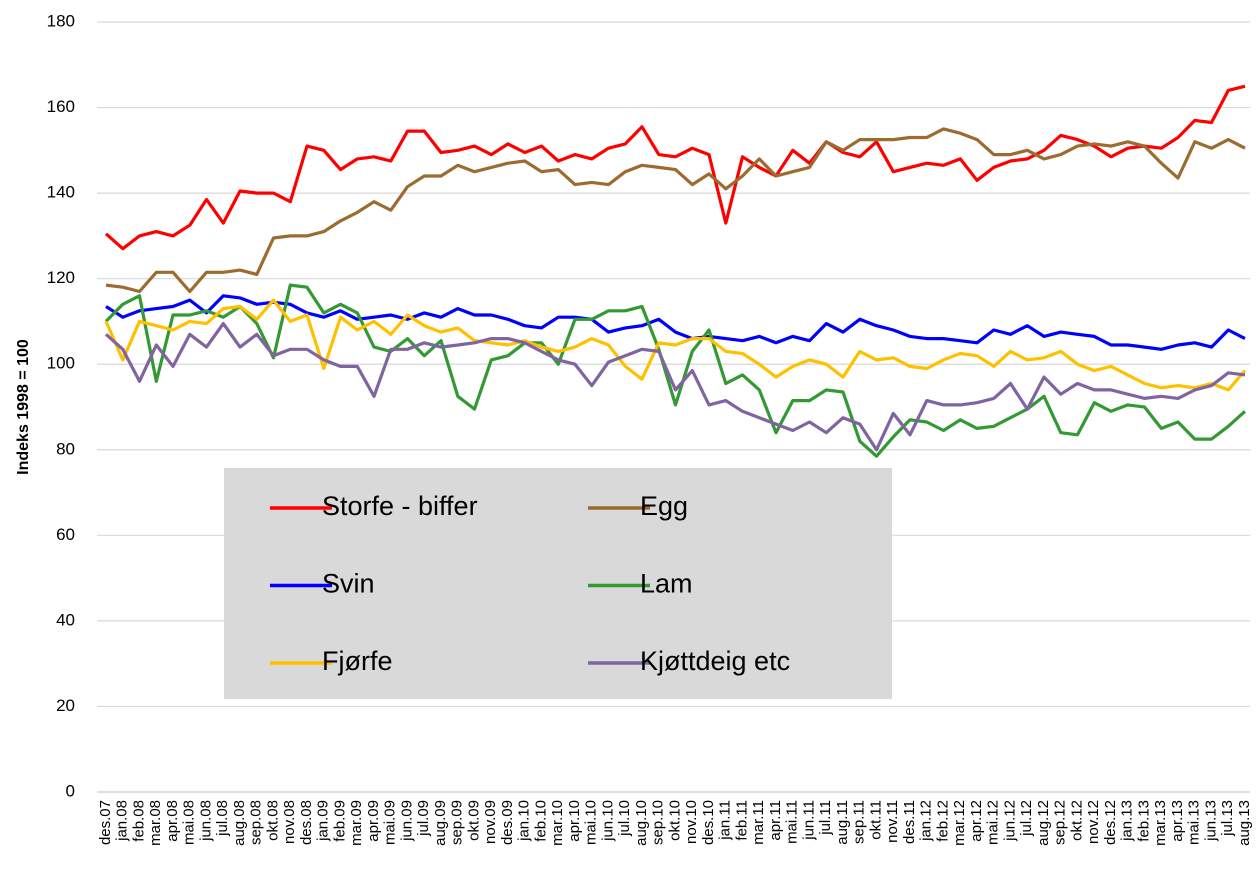 The width and height of the screenshot is (1258, 873). What do you see at coordinates (1093, 822) in the screenshot?
I see `x-tick-label: nov.12` at bounding box center [1093, 822].